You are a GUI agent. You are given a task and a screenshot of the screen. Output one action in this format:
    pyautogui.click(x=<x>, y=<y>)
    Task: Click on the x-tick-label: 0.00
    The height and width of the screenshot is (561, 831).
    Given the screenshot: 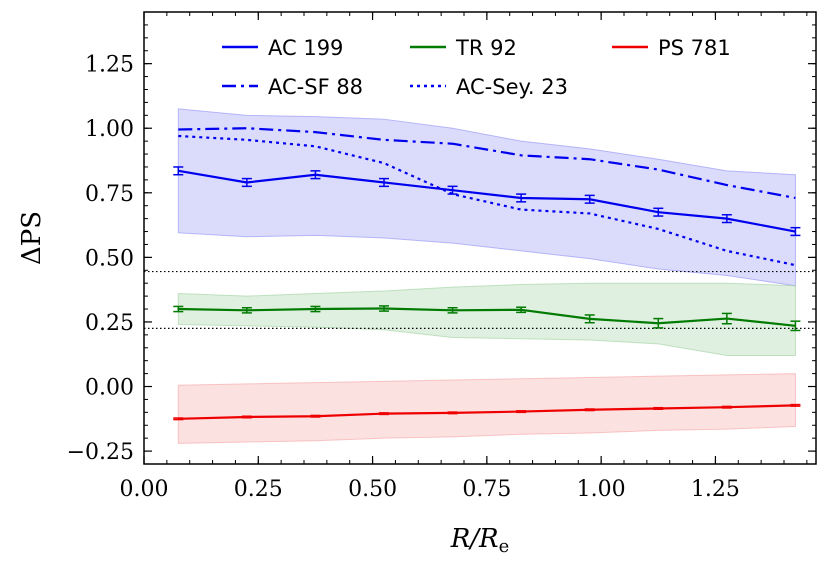 What is the action you would take?
    pyautogui.click(x=144, y=489)
    